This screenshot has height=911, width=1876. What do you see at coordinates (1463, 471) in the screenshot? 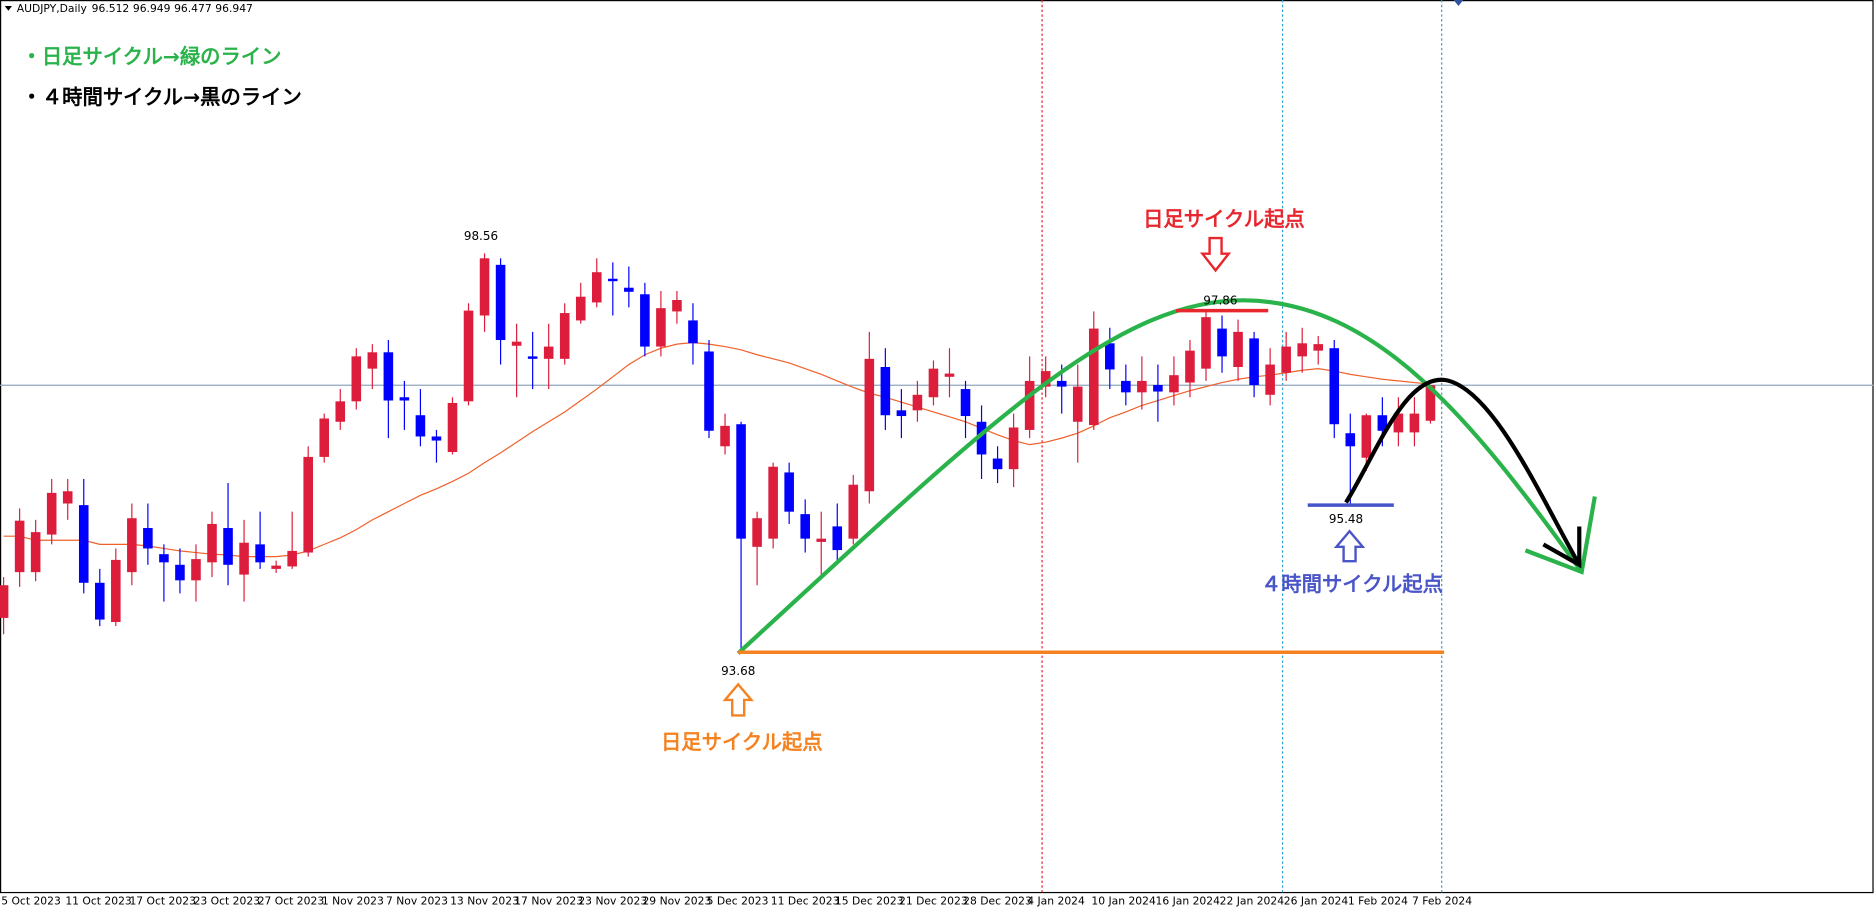
I see `h4-cycle-curve` at bounding box center [1463, 471].